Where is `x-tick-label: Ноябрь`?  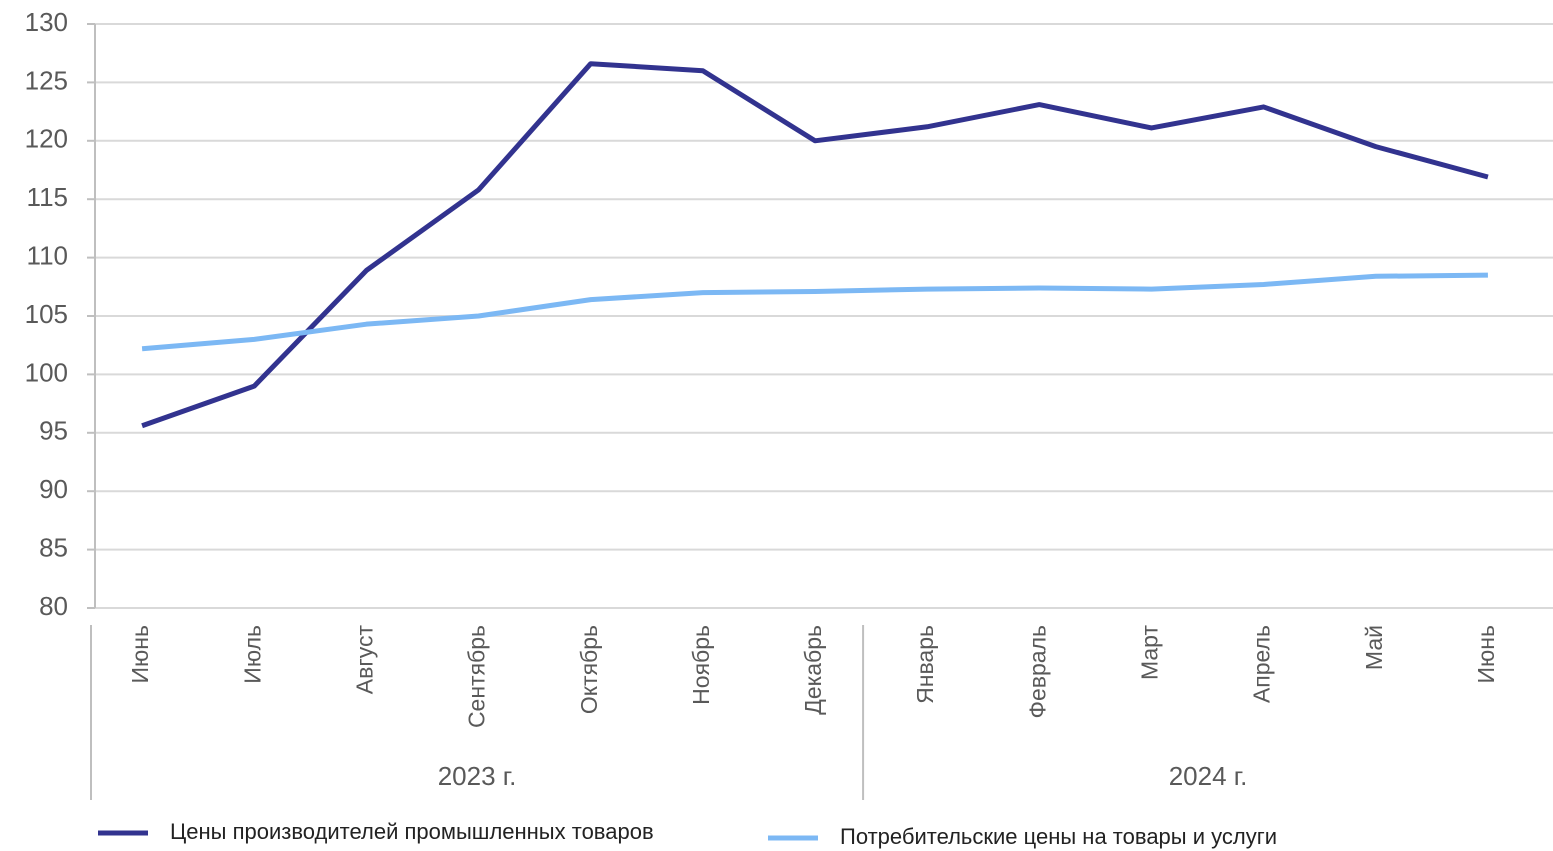
x-tick-label: Ноябрь is located at coordinates (701, 665).